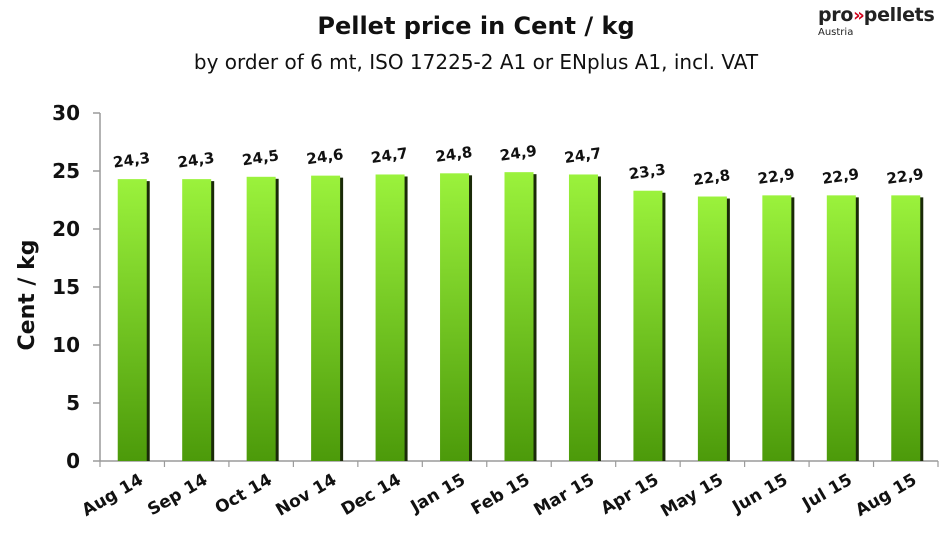 This screenshot has height=541, width=952. Describe the element at coordinates (260, 157) in the screenshot. I see `data-label: 24,5` at that location.